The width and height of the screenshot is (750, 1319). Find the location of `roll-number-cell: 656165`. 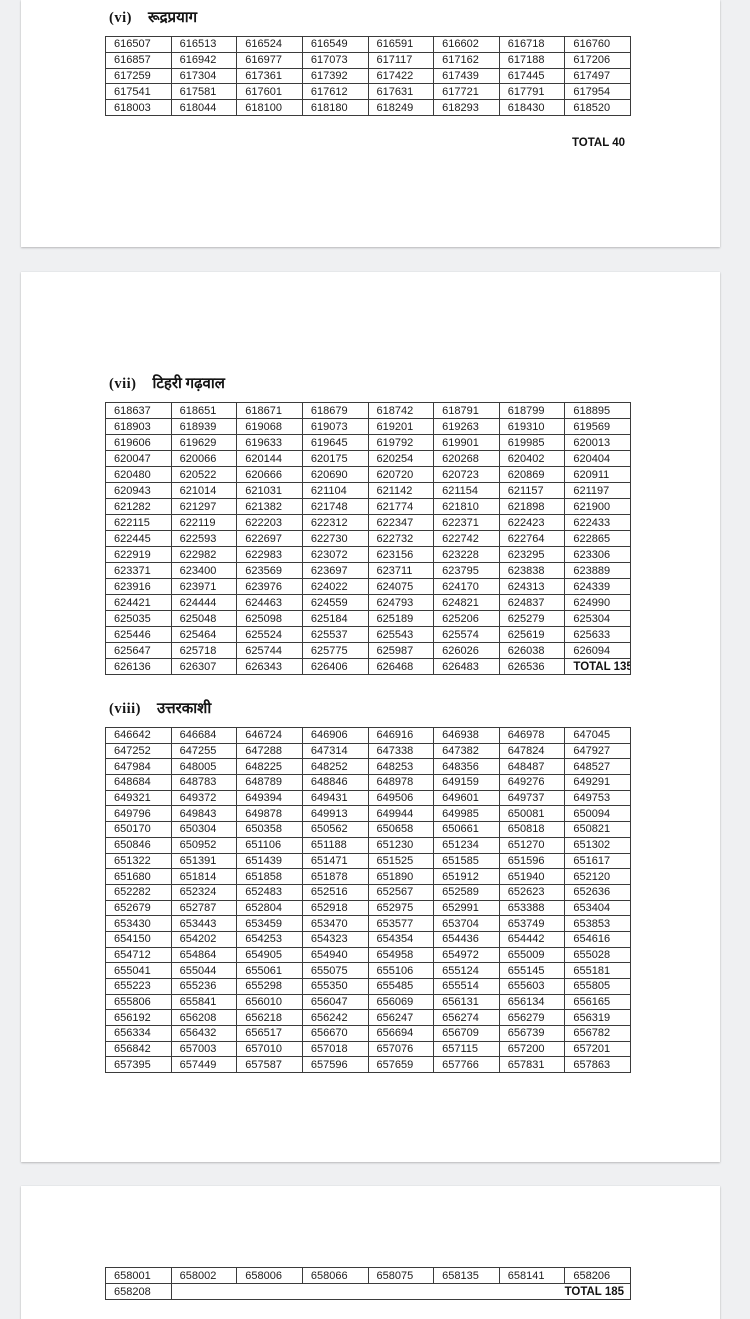

roll-number-cell: 656165 is located at coordinates (597, 1002).